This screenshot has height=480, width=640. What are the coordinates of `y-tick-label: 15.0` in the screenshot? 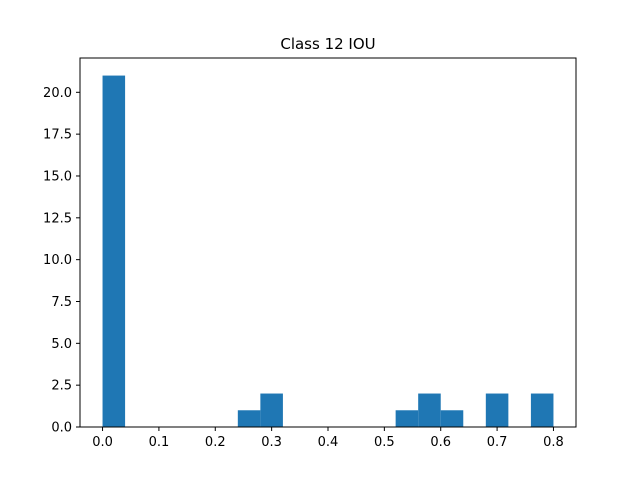 It's located at (57, 176).